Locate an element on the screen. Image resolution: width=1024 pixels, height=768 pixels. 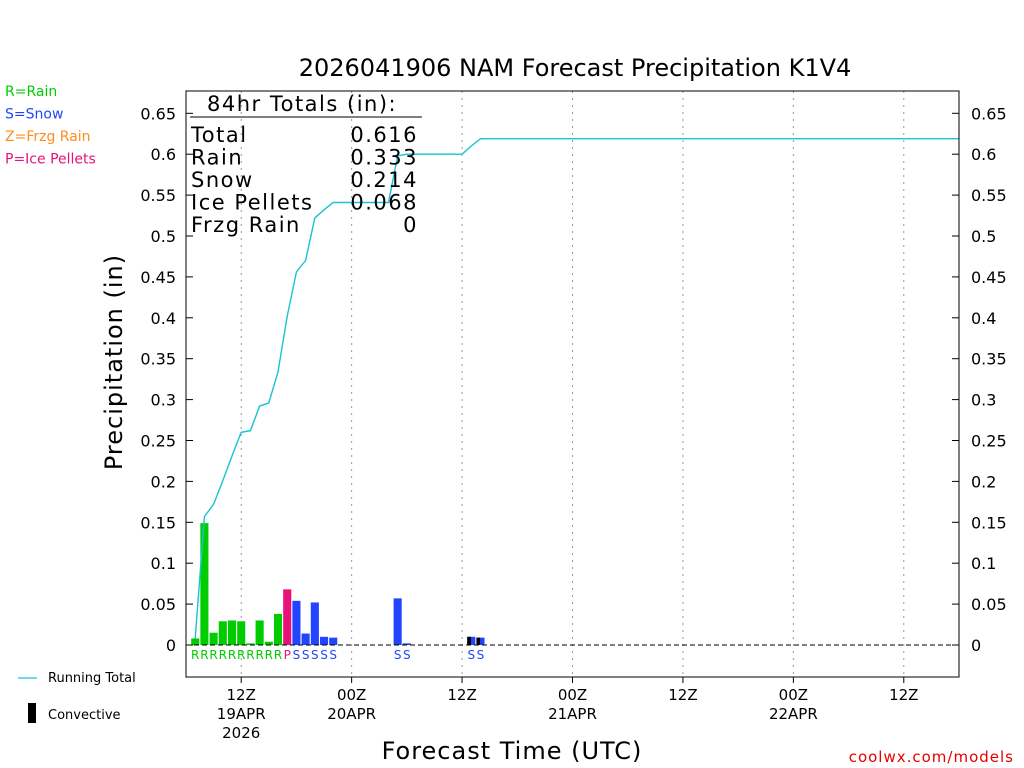
site-credit: coolwx.com/models is located at coordinates (931, 757).